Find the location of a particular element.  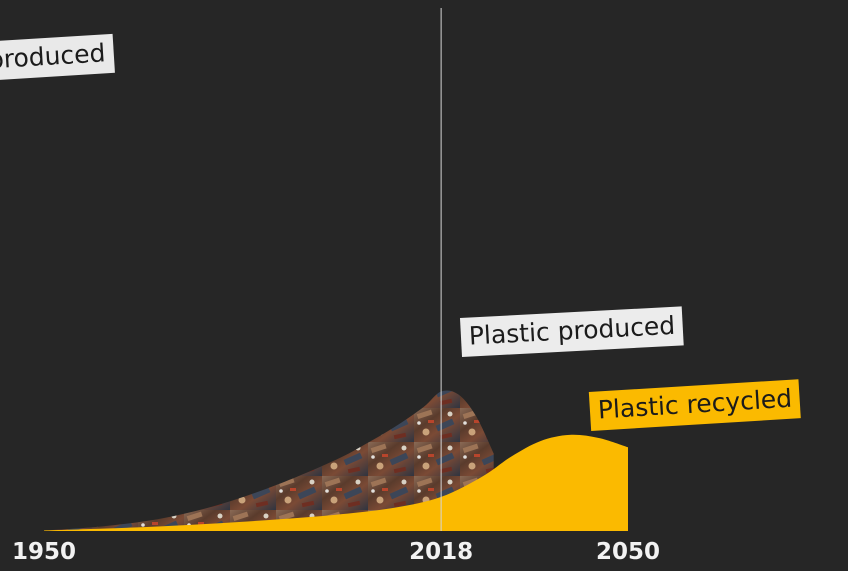

x-tick-label-2050: 2050 is located at coordinates (627, 552).